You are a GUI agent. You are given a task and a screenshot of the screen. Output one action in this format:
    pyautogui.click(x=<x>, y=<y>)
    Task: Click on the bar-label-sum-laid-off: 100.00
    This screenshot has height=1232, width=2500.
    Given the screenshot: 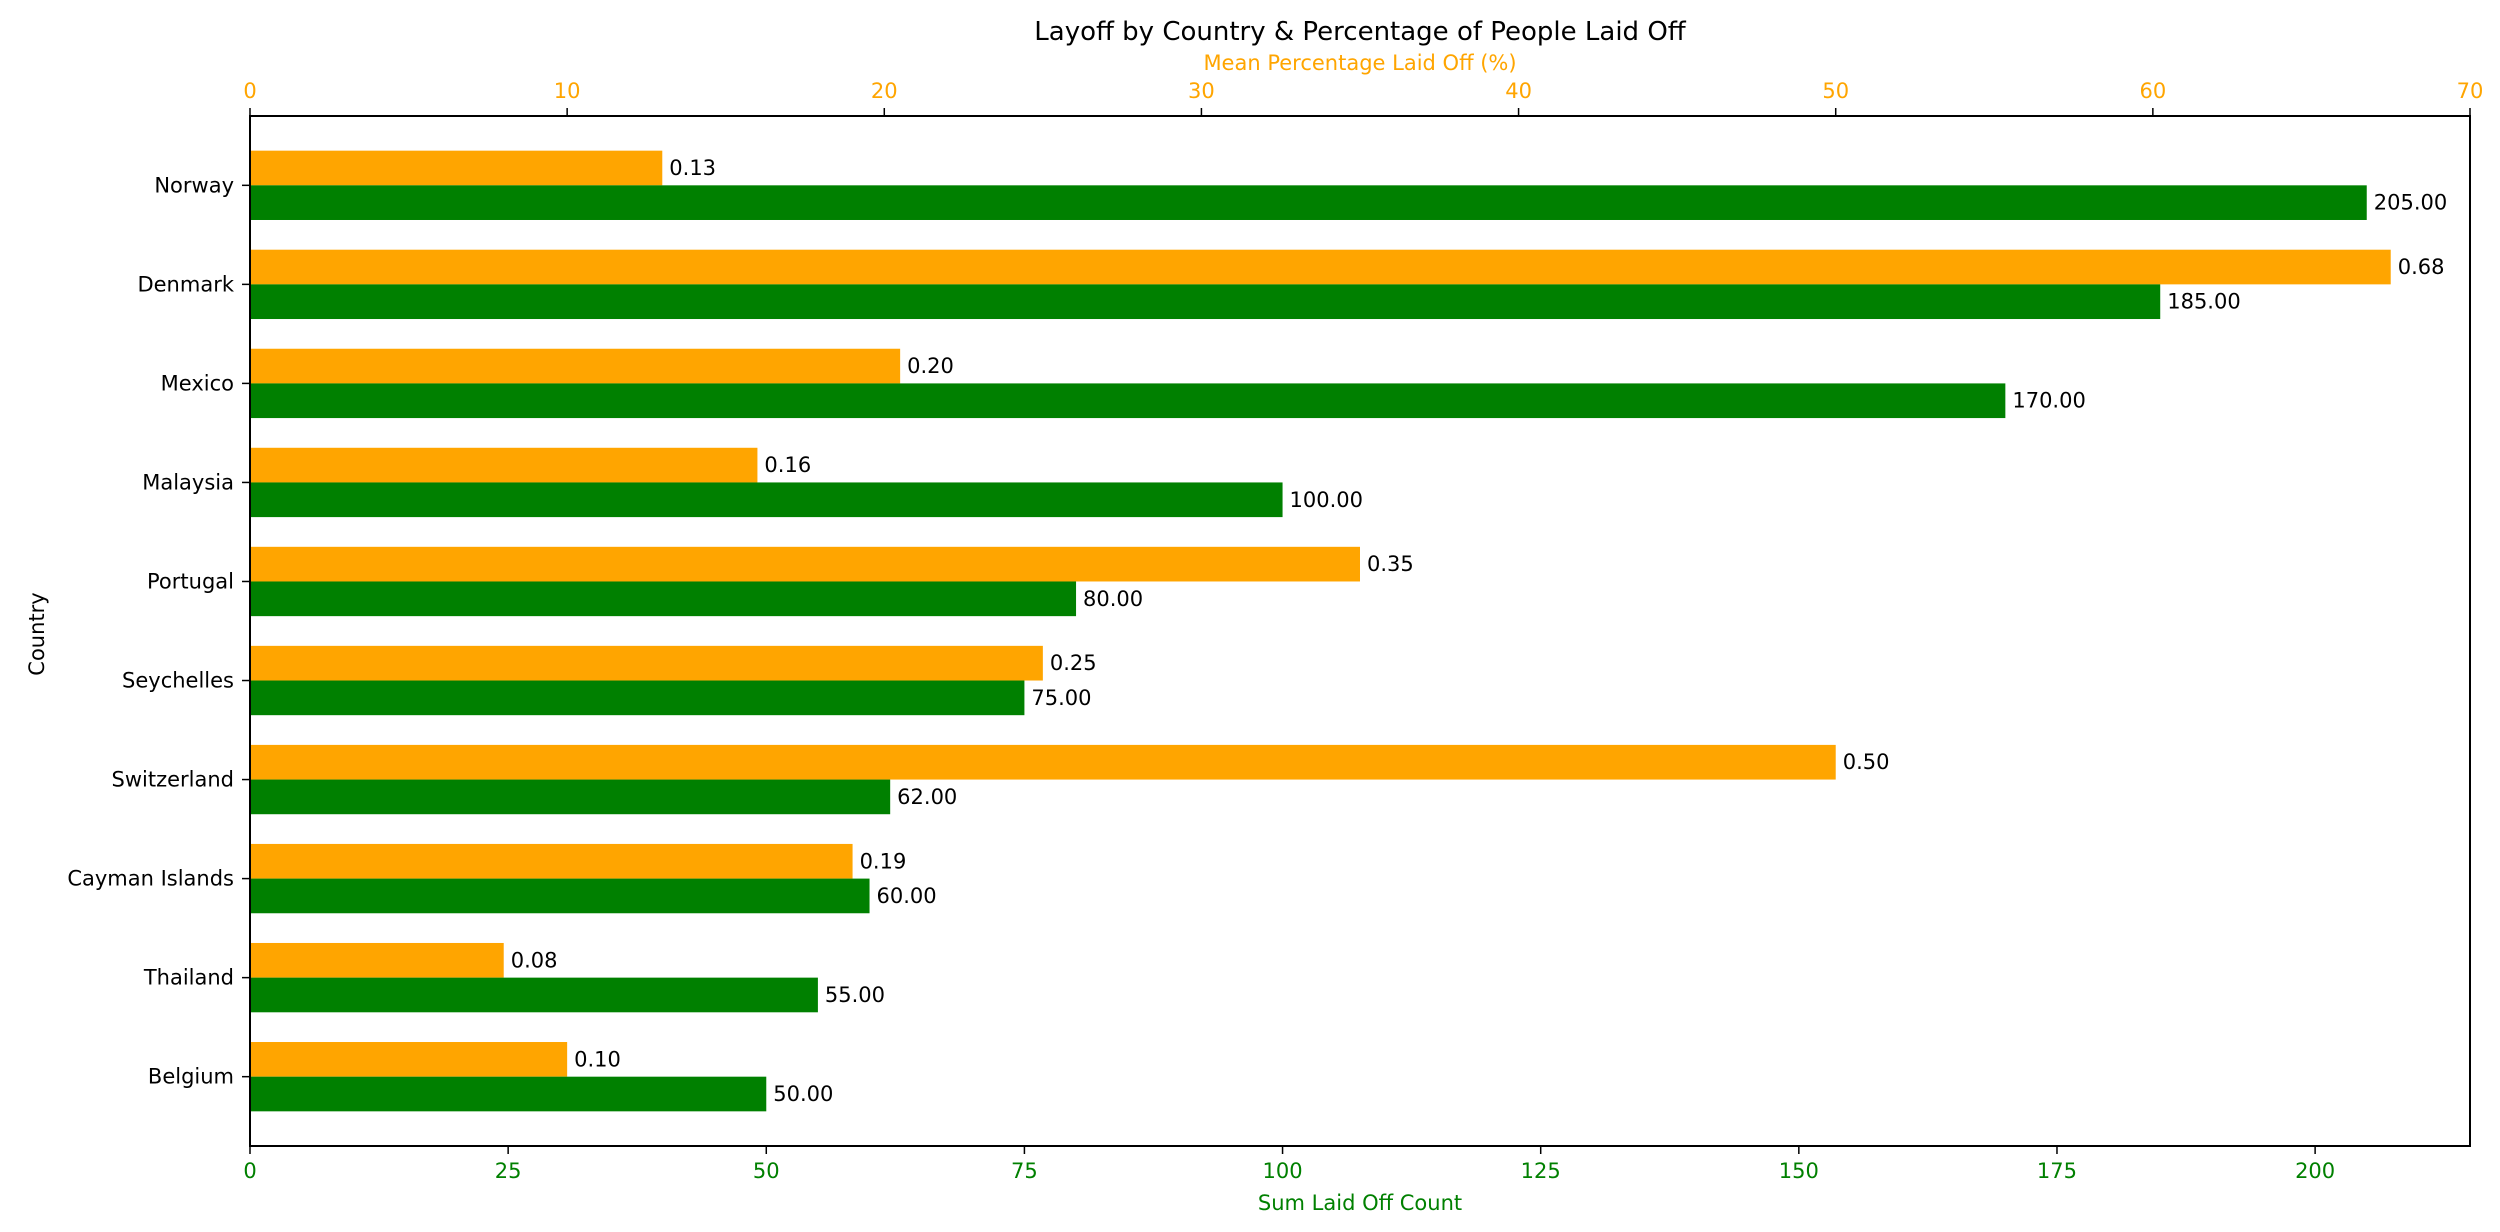 What is the action you would take?
    pyautogui.click(x=1326, y=500)
    